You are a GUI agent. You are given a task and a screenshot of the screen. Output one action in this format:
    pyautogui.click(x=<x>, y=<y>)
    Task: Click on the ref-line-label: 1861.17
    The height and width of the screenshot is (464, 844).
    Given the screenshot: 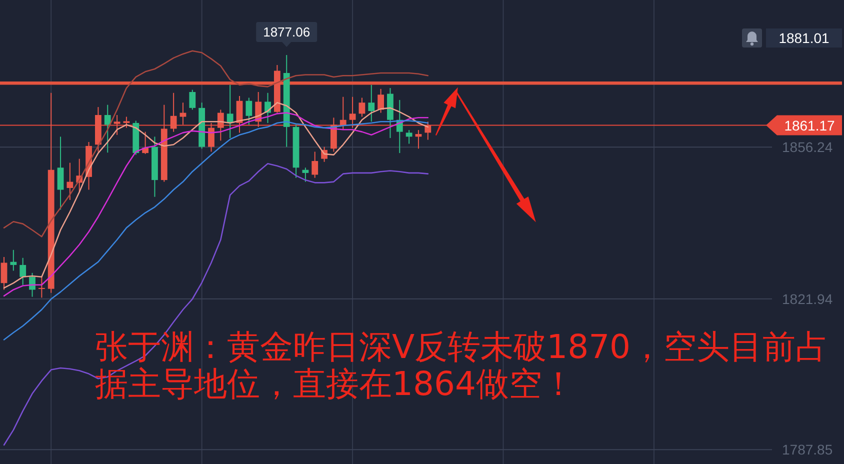 What is the action you would take?
    pyautogui.click(x=810, y=125)
    